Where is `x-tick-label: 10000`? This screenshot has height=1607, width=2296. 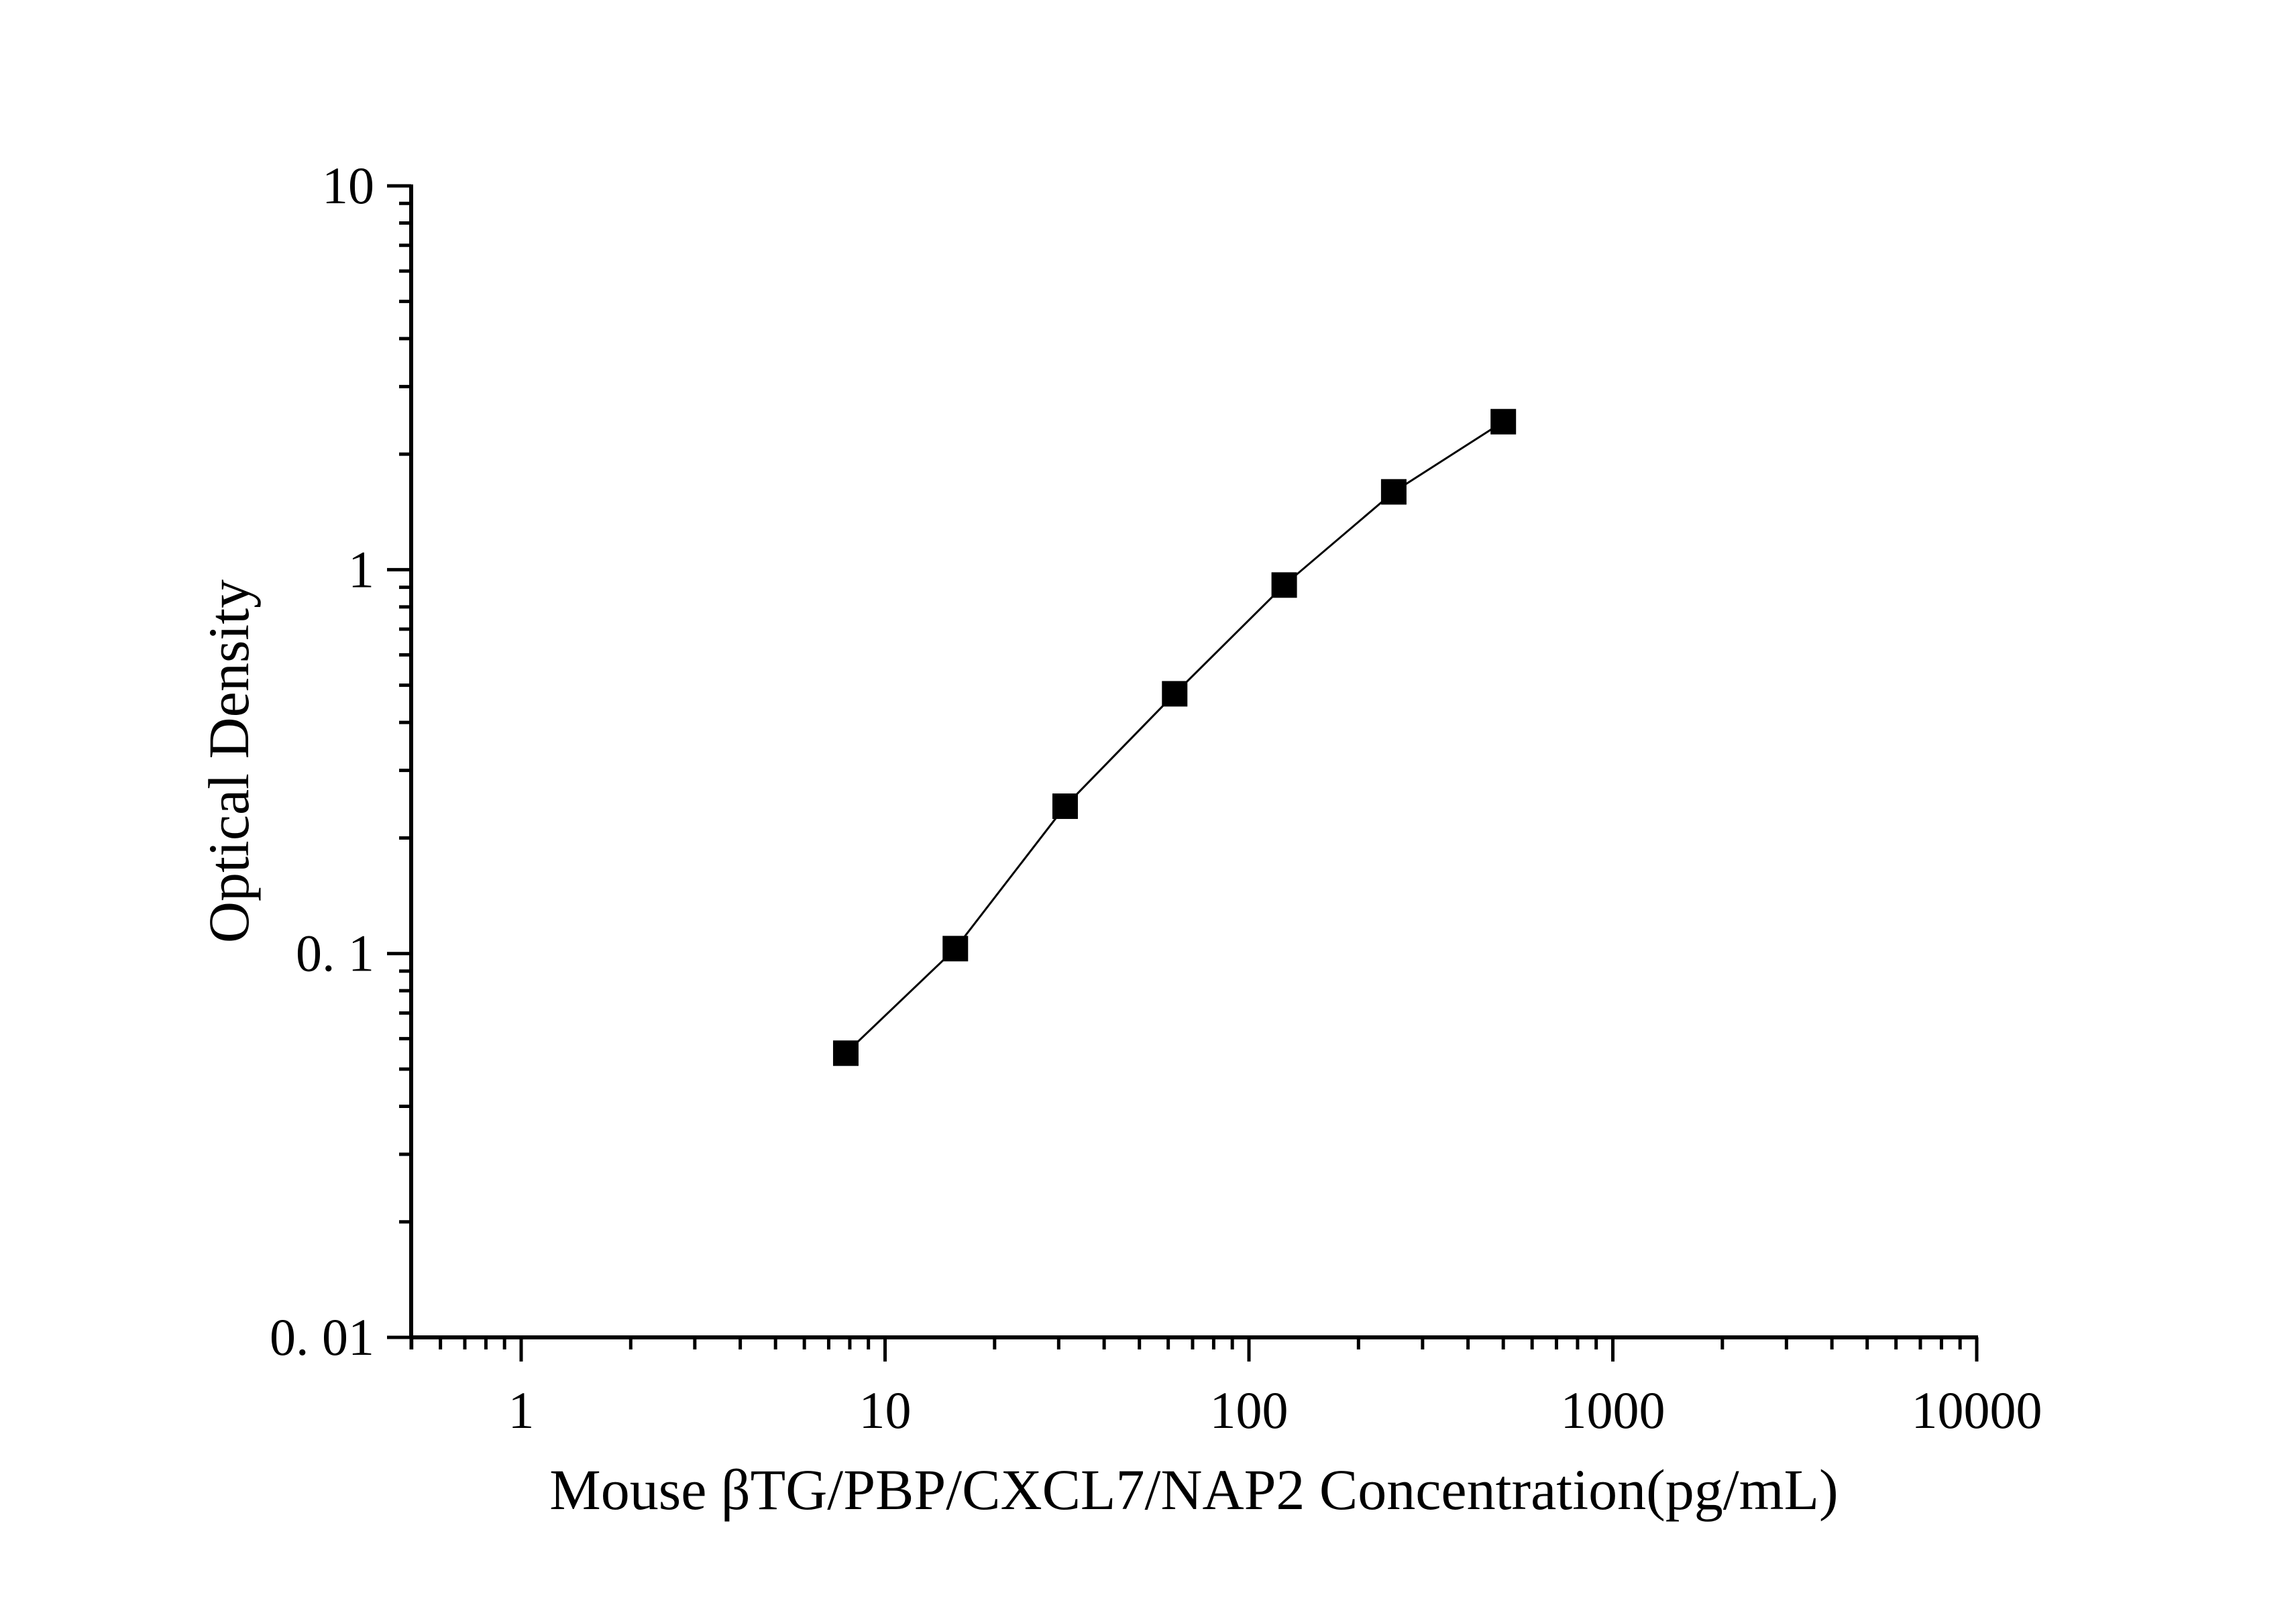
x-tick-label: 10000 is located at coordinates (1977, 1410).